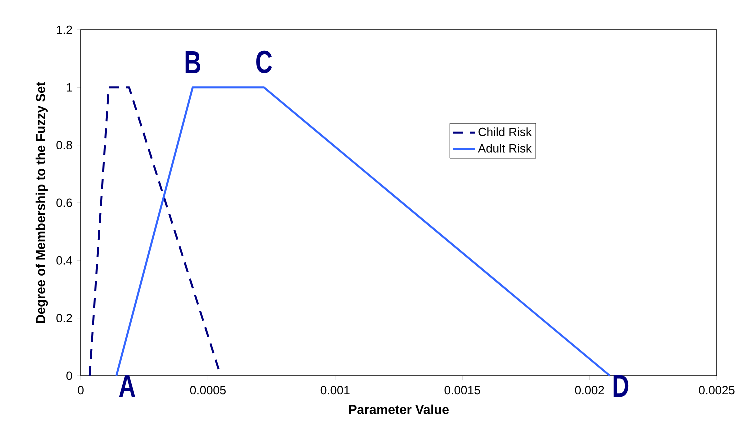 Image resolution: width=746 pixels, height=442 pixels. Describe the element at coordinates (69, 88) in the screenshot. I see `y-tick-label: 1` at that location.